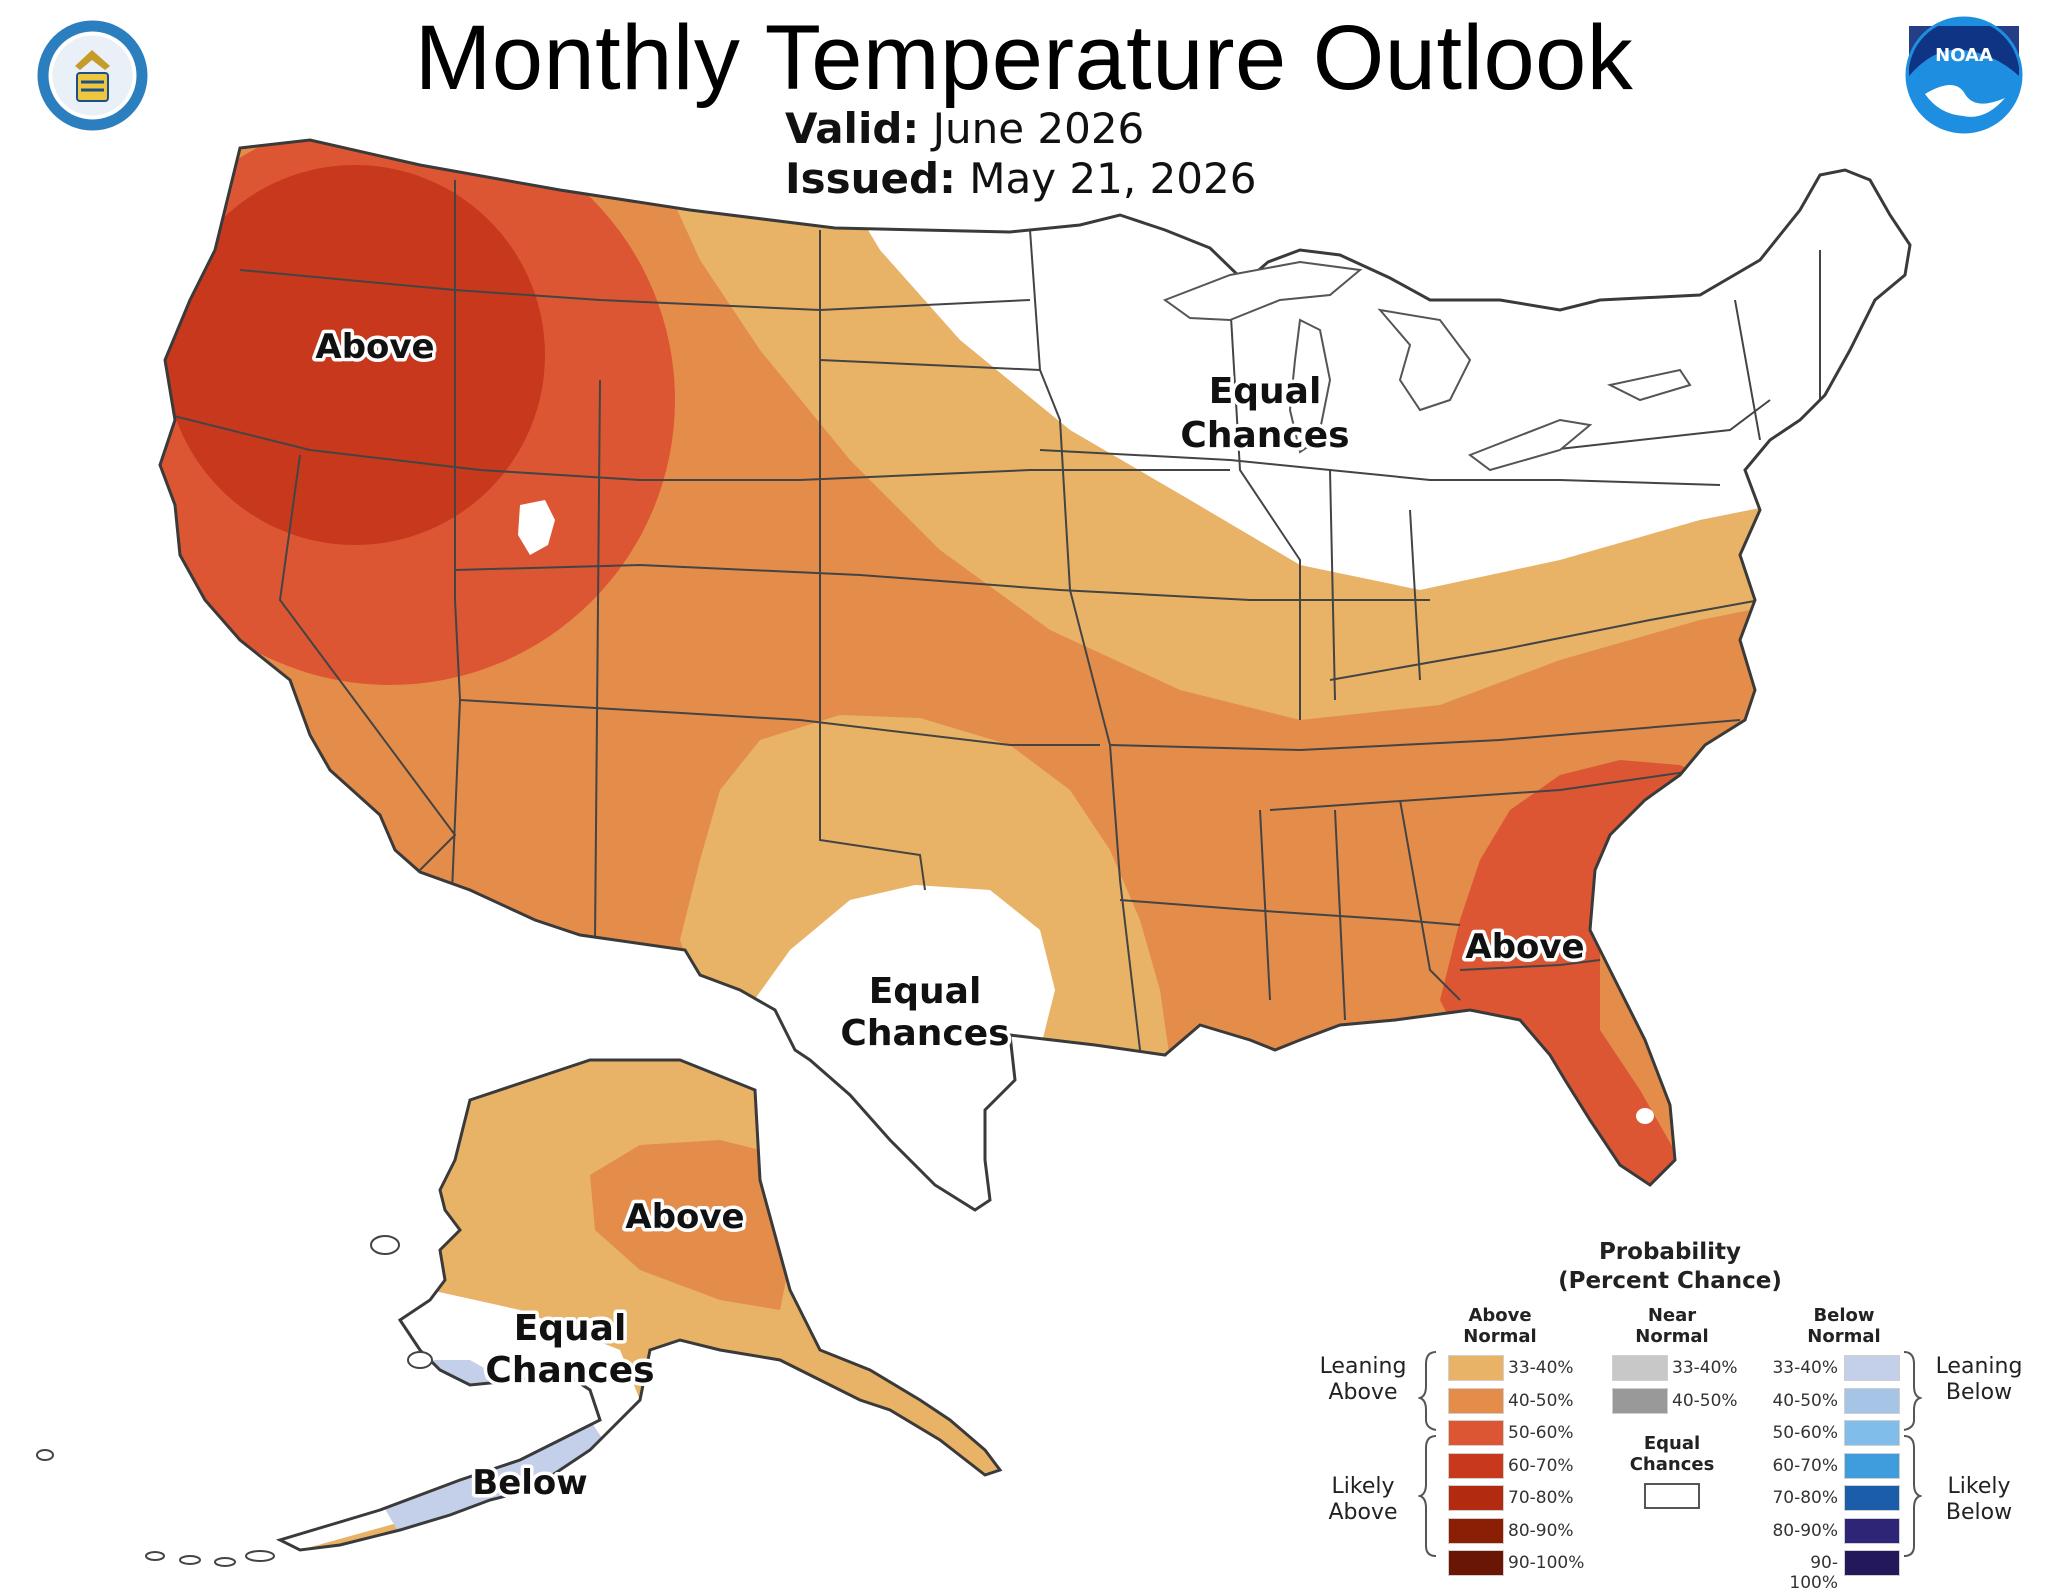 Image resolution: width=2048 pixels, height=1593 pixels. Describe the element at coordinates (1024, 58) in the screenshot. I see `page-title: Monthly Temperature Outlook` at that location.